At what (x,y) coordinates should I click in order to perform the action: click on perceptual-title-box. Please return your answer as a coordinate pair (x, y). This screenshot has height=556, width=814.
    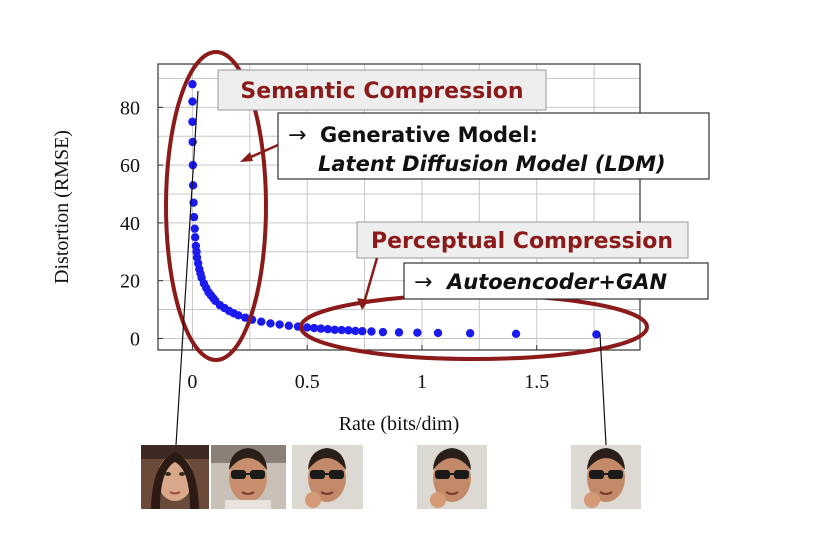
    Looking at the image, I should click on (522, 240).